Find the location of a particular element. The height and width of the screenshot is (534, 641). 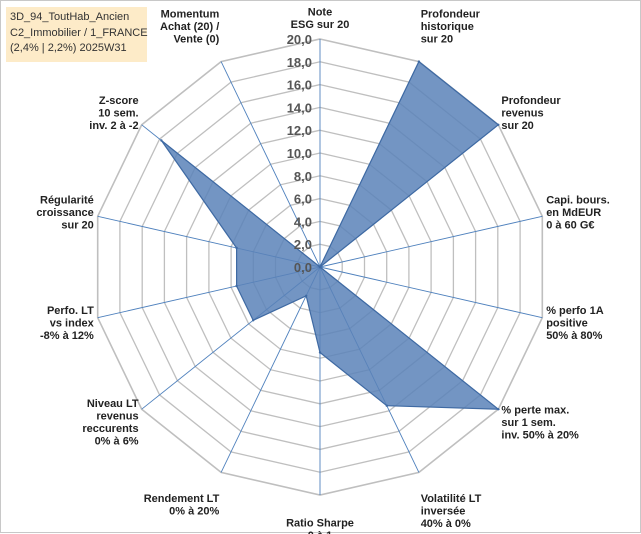

axis-label-13-line-3: inv. 2 à -2 is located at coordinates (113, 126).